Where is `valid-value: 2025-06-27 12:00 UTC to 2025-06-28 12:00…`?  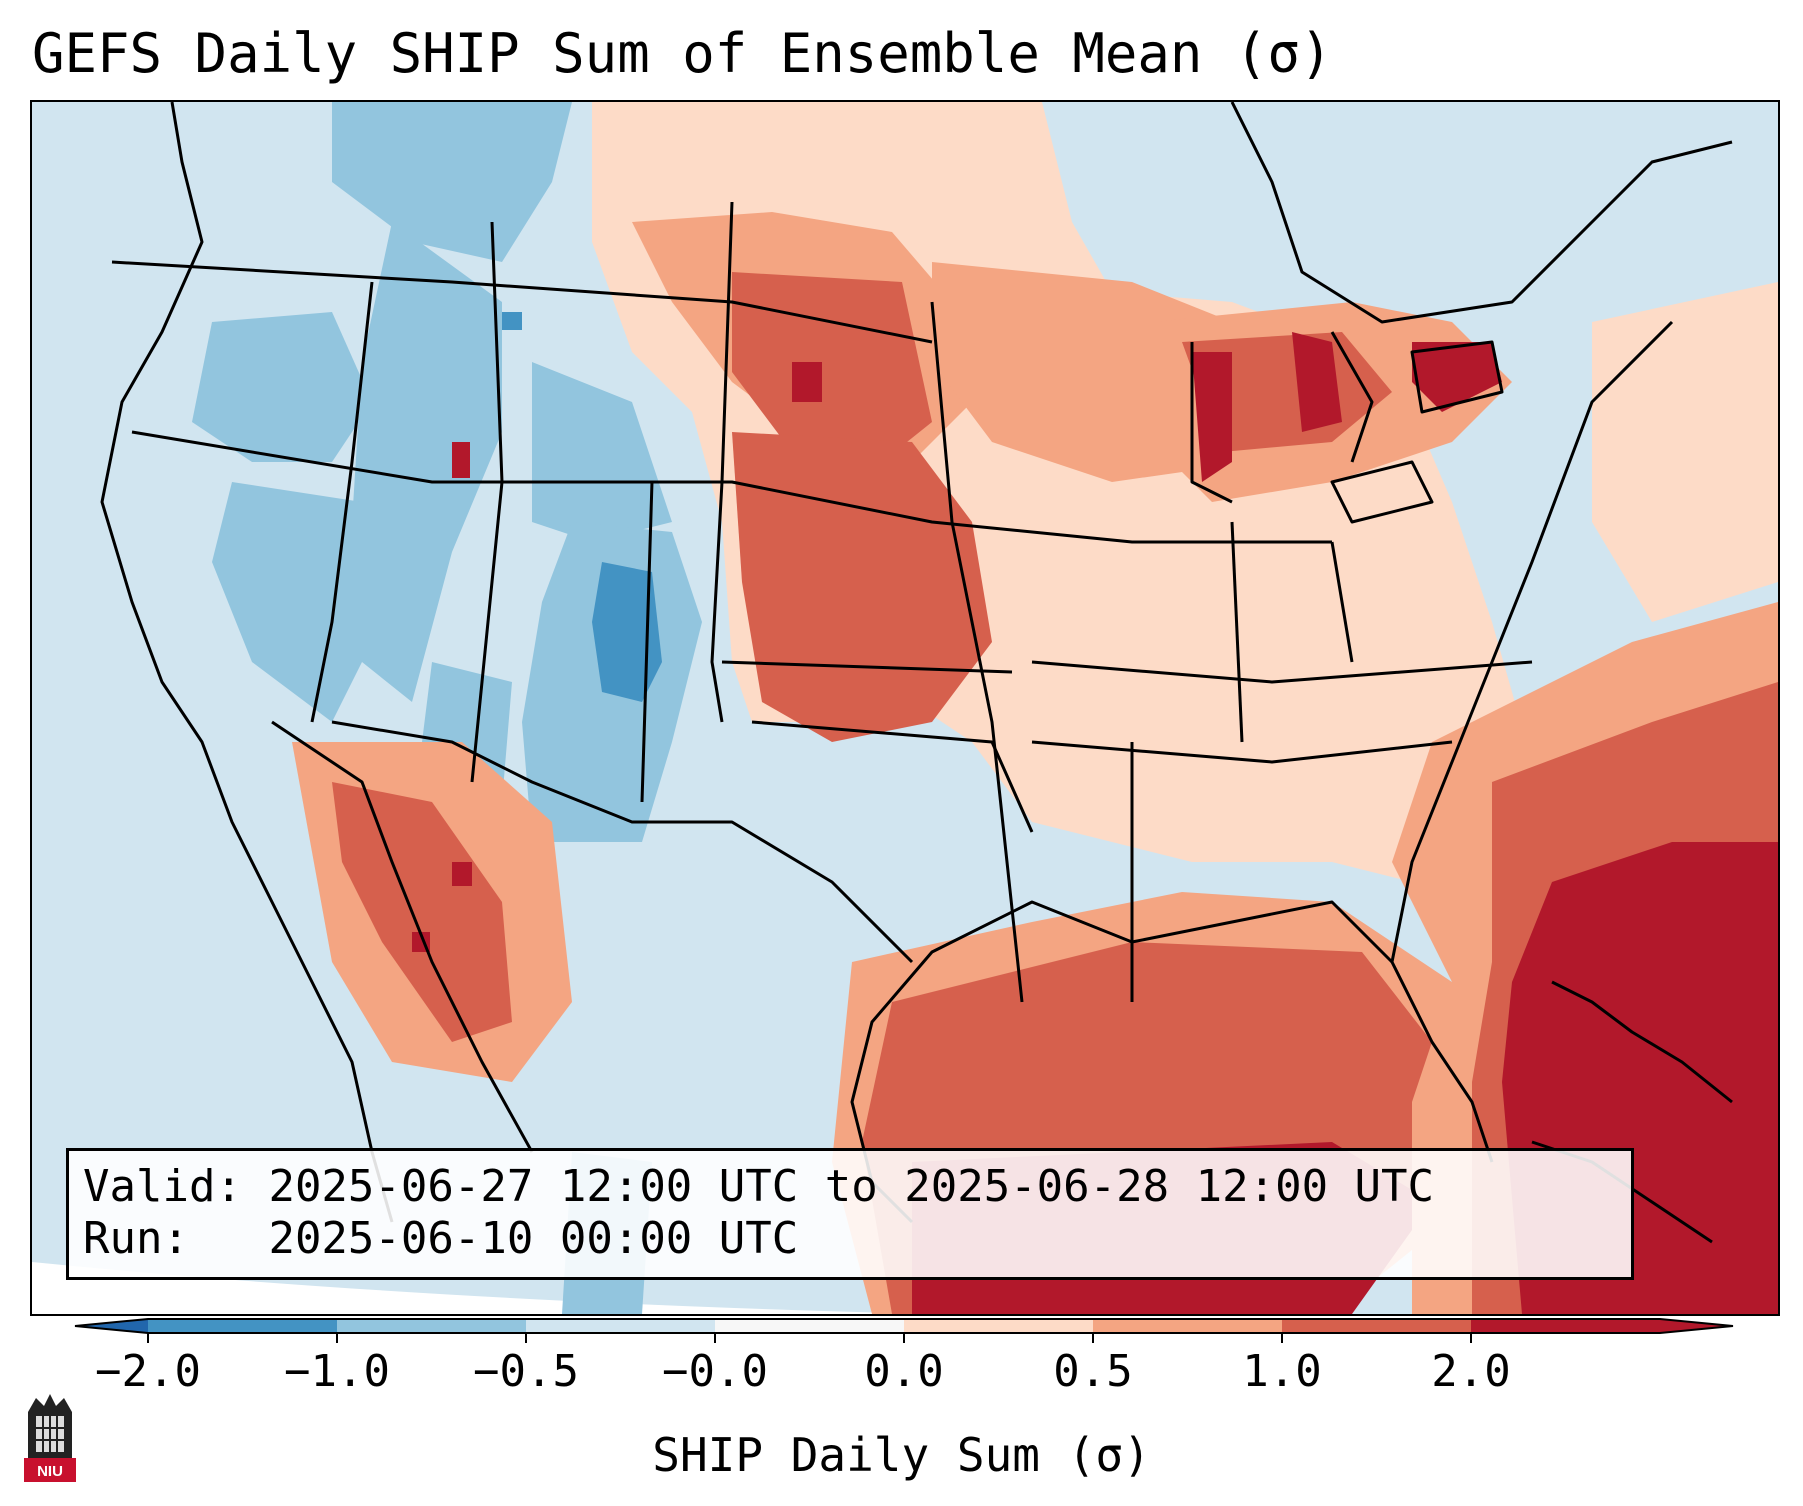 valid-value: 2025-06-27 12:00 UTC to 2025-06-28 12:00… is located at coordinates (851, 1186).